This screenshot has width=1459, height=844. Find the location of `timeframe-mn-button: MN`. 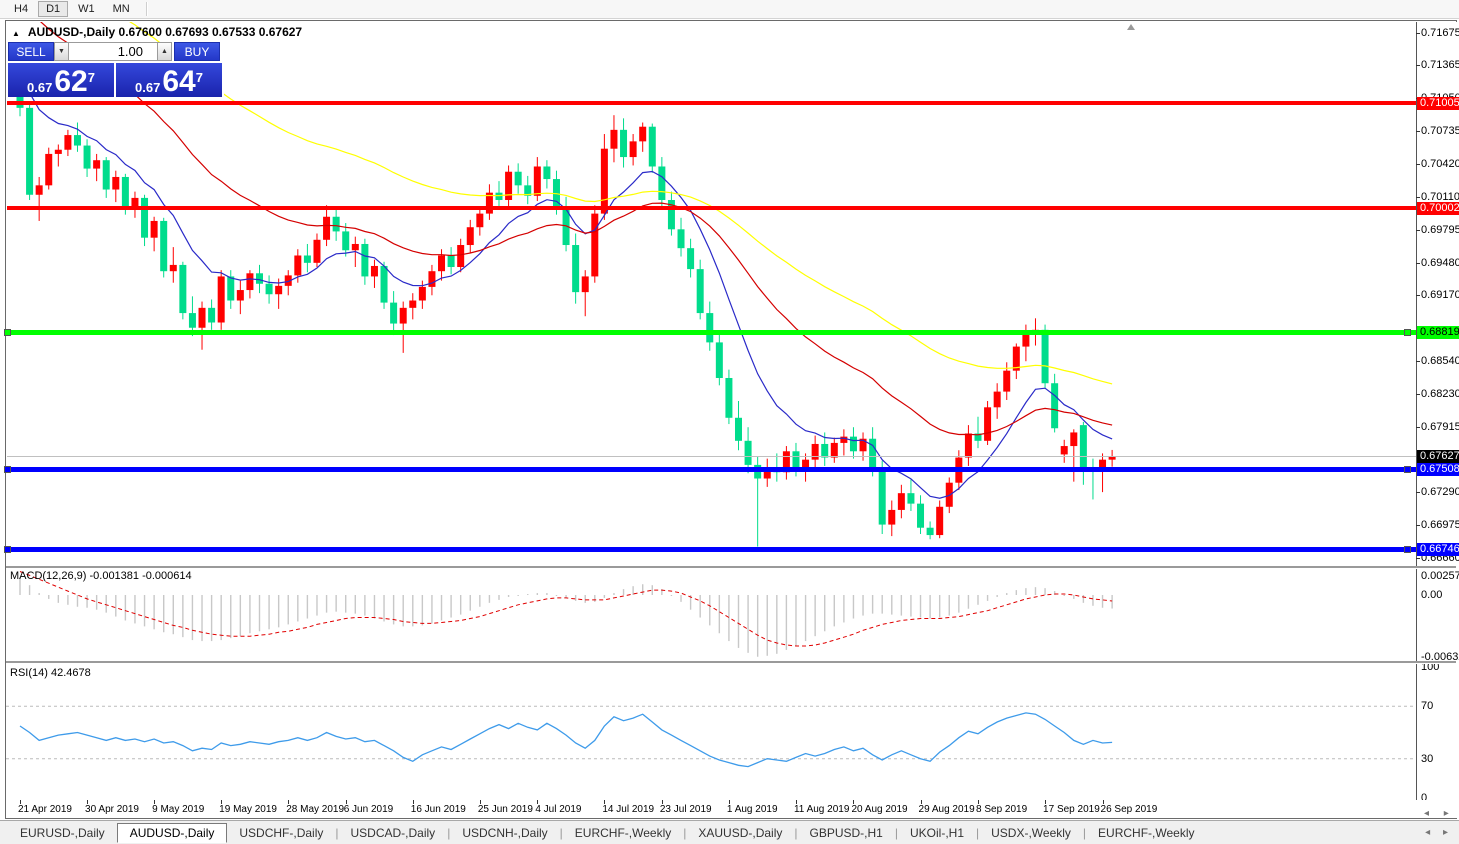

timeframe-mn-button: MN is located at coordinates (121, 9).